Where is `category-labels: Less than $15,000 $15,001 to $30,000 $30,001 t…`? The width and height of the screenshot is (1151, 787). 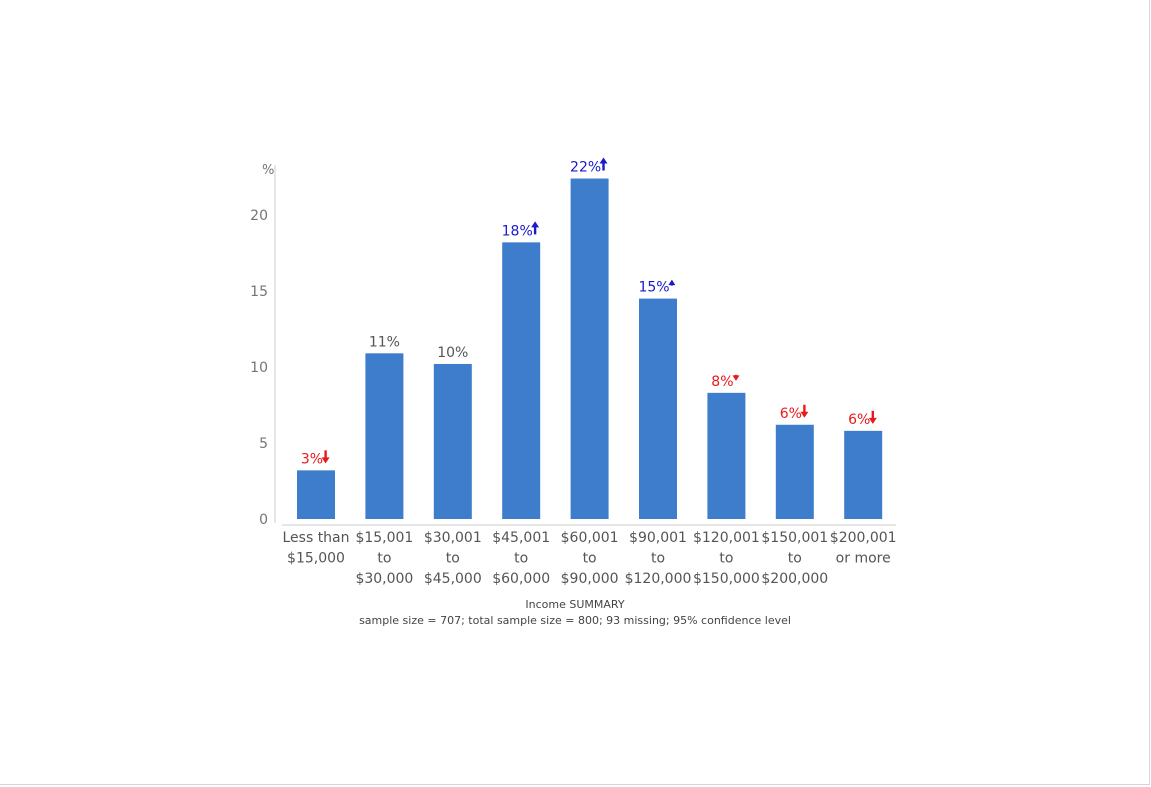 category-labels: Less than $15,000 $15,001 to $30,000 $30,001 t… is located at coordinates (589, 558).